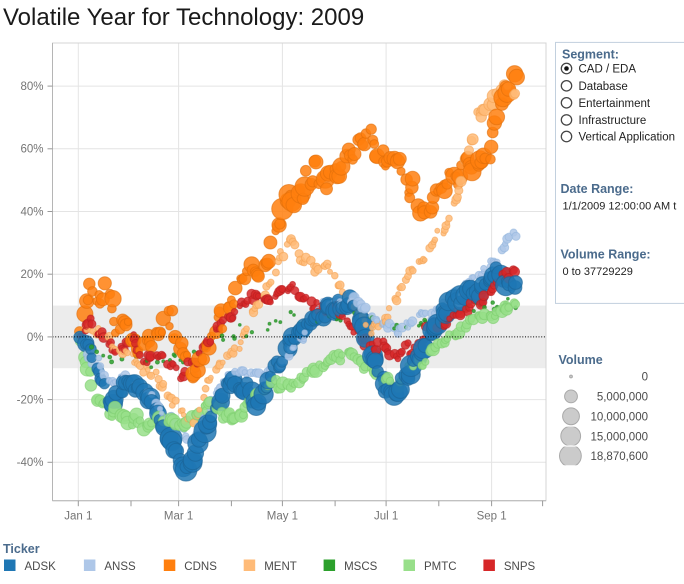 This screenshot has height=584, width=684. What do you see at coordinates (178, 516) in the screenshot?
I see `svg-text: Mar 1` at bounding box center [178, 516].